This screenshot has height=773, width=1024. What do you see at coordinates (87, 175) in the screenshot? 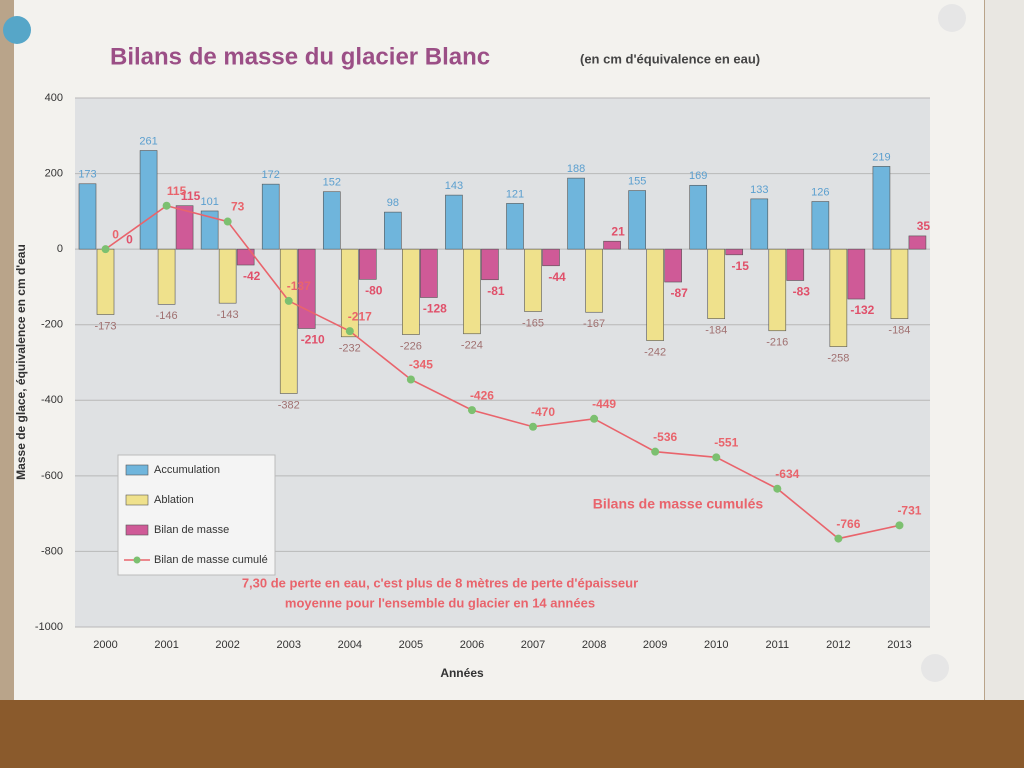
I see `data-label: 173` at bounding box center [87, 175].